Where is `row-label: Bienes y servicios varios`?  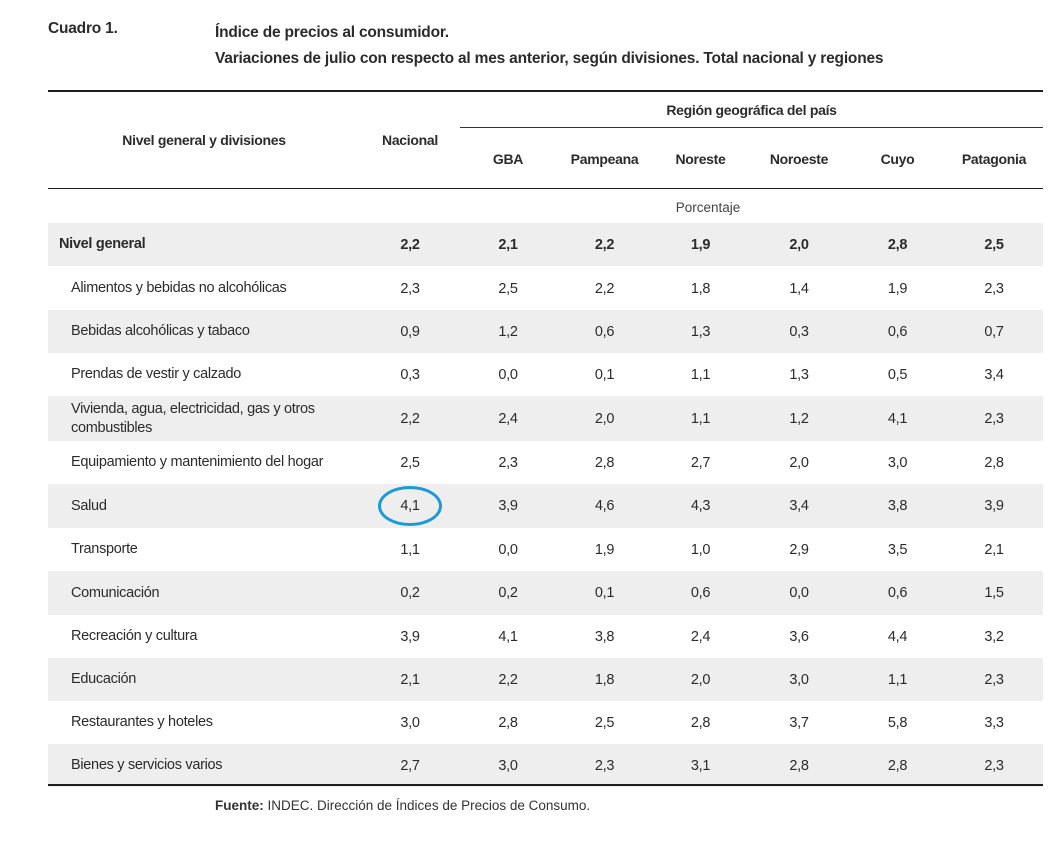 row-label: Bienes y servicios varios is located at coordinates (147, 765).